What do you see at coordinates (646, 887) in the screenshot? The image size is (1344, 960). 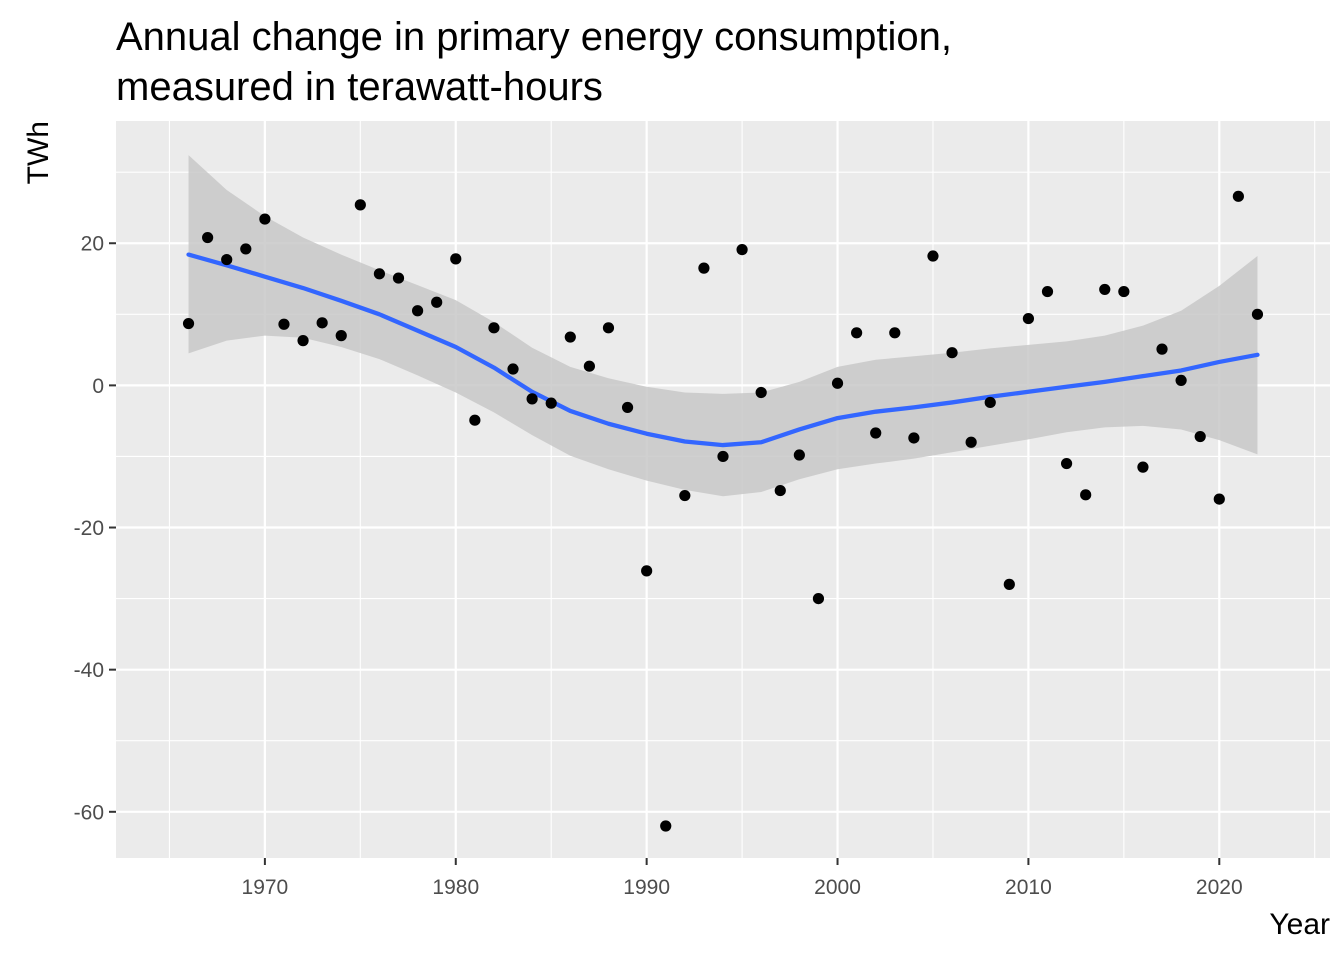 I see `x-tick-label: 1990` at bounding box center [646, 887].